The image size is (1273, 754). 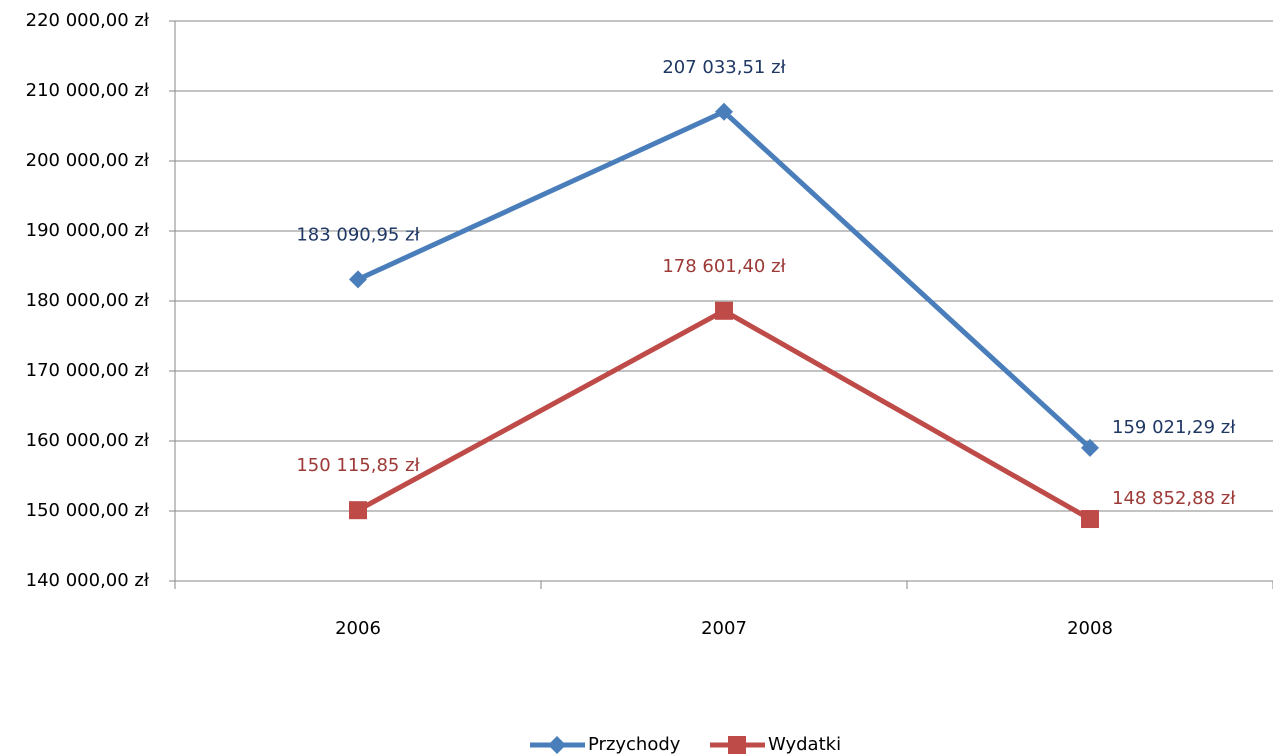 What do you see at coordinates (724, 266) in the screenshot?
I see `data-label: 178 601,40 zł` at bounding box center [724, 266].